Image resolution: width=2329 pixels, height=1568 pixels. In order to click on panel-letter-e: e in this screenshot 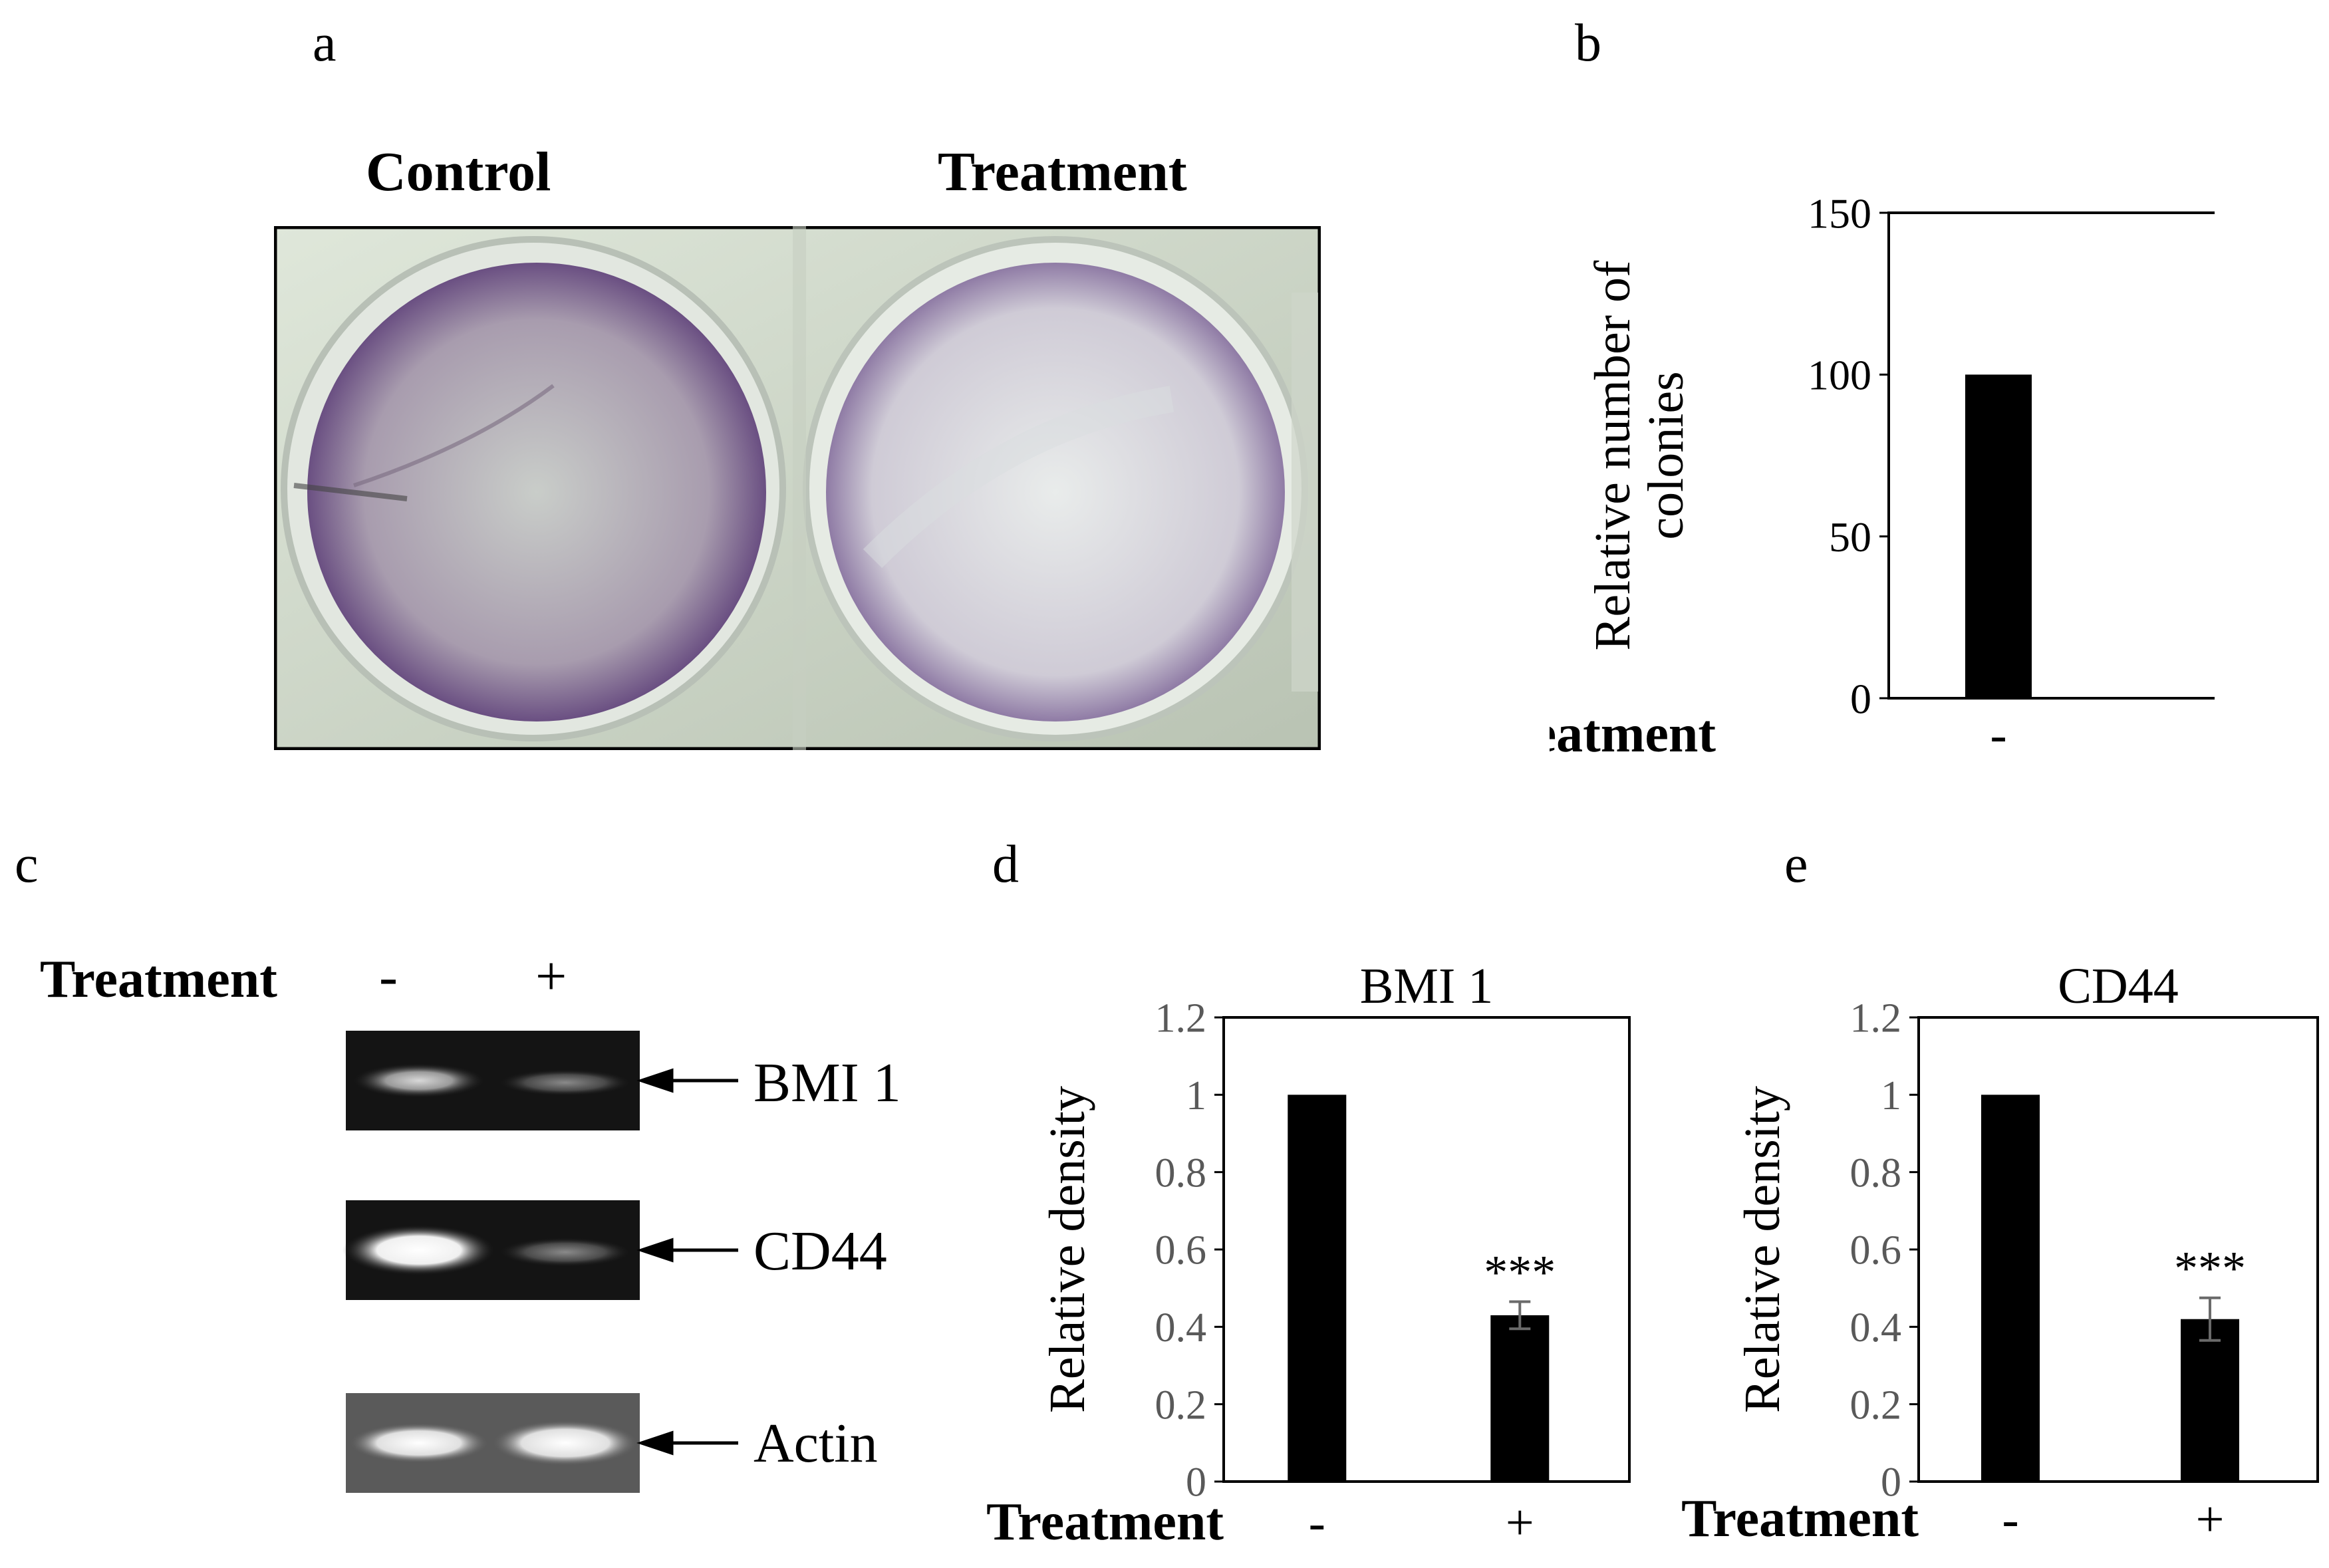, I will do `click(1796, 864)`.